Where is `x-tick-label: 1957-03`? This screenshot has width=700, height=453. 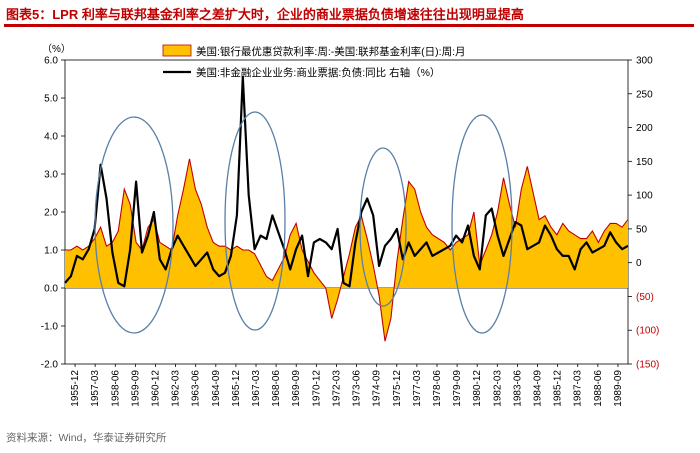 x-tick-label: 1957-03 is located at coordinates (95, 388).